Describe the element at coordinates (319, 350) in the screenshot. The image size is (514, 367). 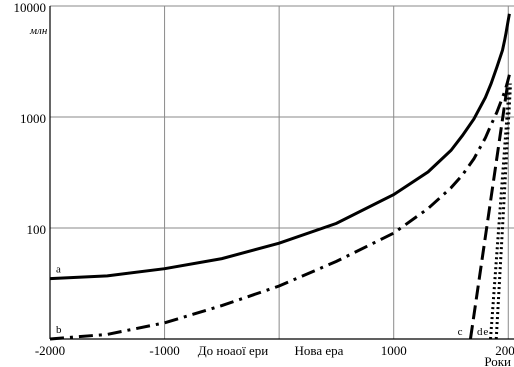
I see `era-label-after: Нова ера` at that location.